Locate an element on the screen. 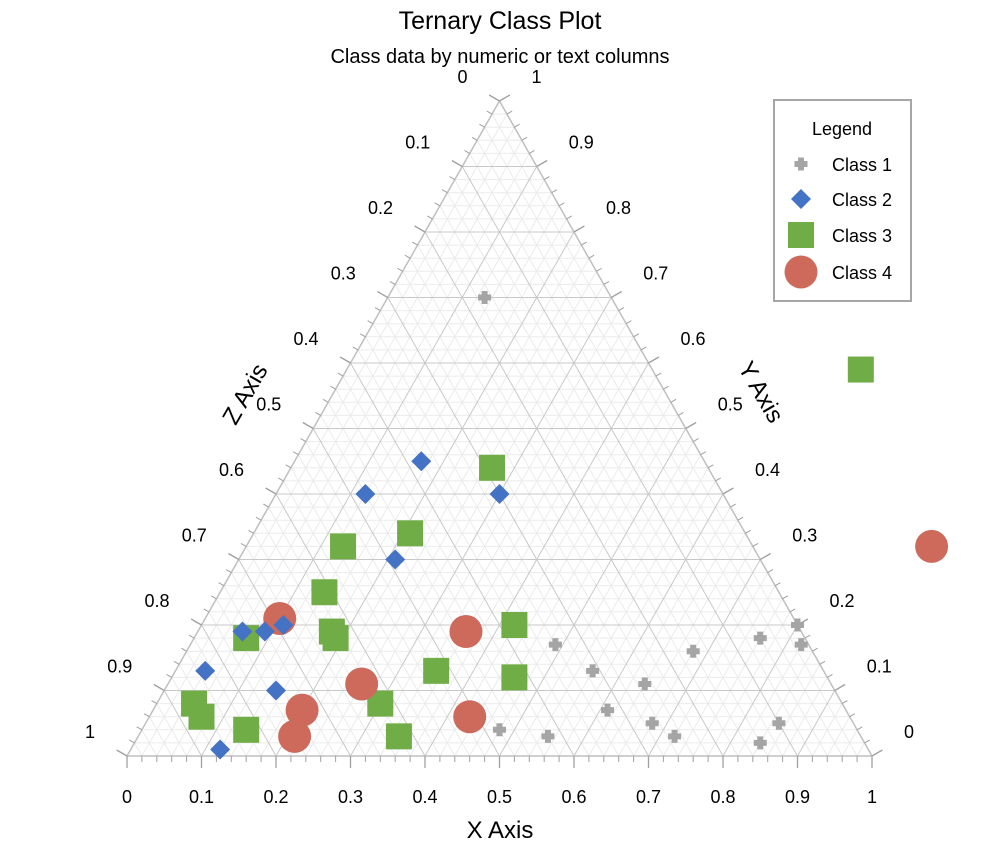  legend: Legend Class 1 Class 2 Class 3 Class 4 is located at coordinates (842, 200).